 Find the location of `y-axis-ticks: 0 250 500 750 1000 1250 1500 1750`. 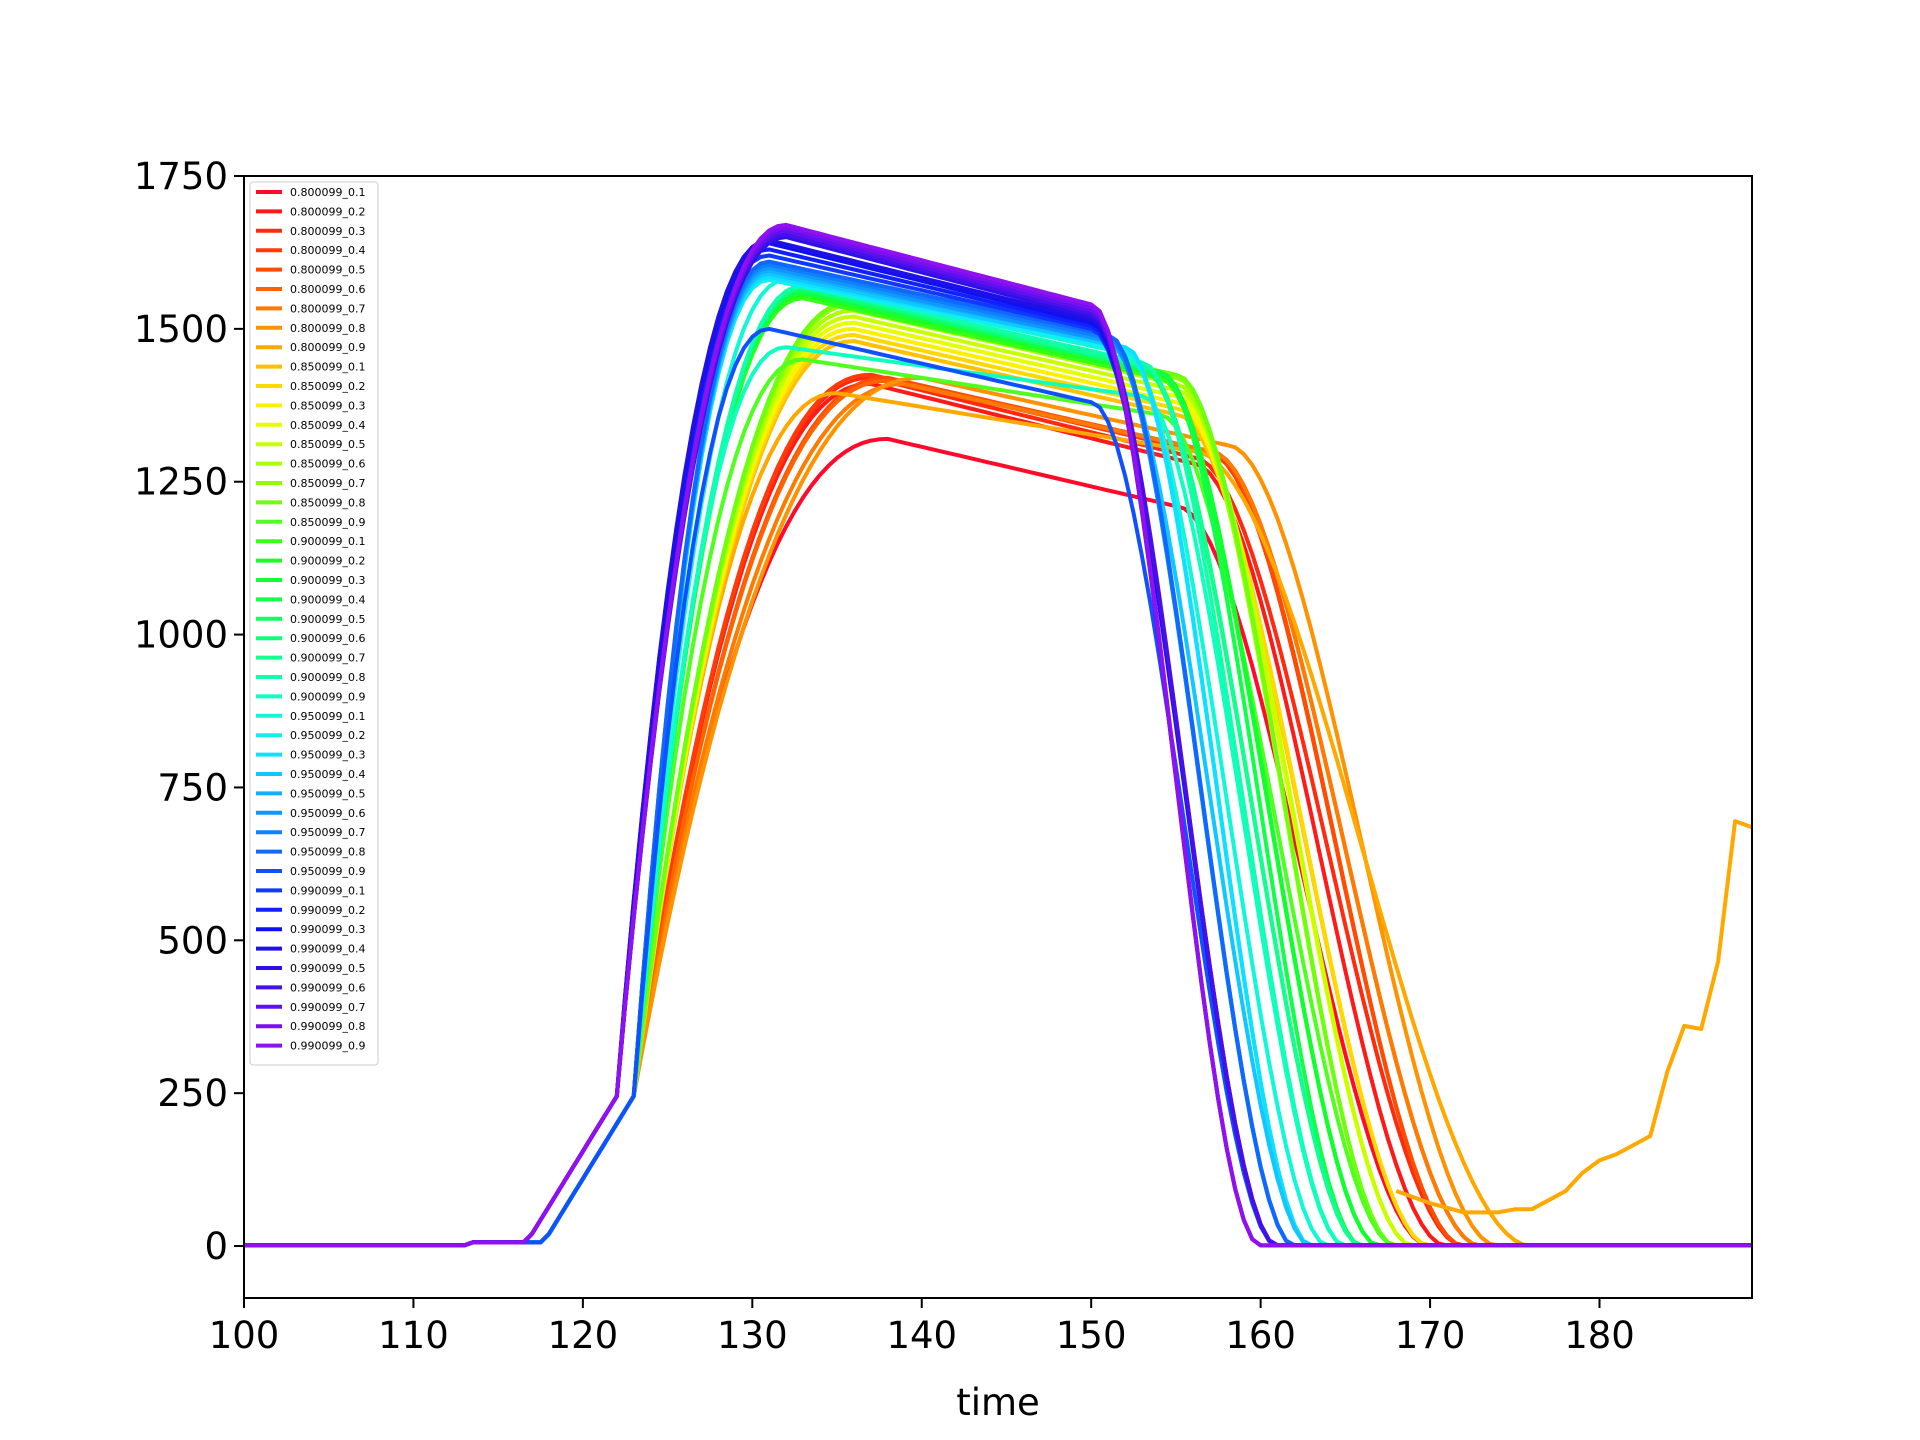

y-axis-ticks: 0 250 500 750 1000 1250 1500 1750 is located at coordinates (189, 711).